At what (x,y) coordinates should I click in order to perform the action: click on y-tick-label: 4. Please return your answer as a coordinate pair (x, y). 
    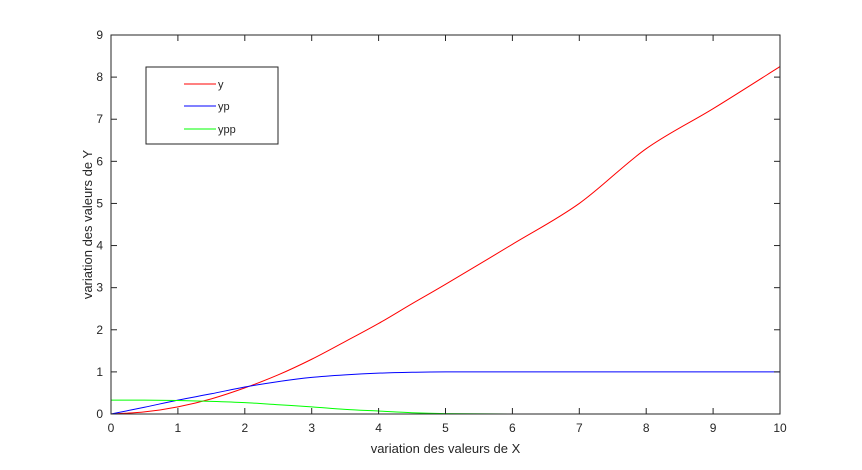
    Looking at the image, I should click on (99, 246).